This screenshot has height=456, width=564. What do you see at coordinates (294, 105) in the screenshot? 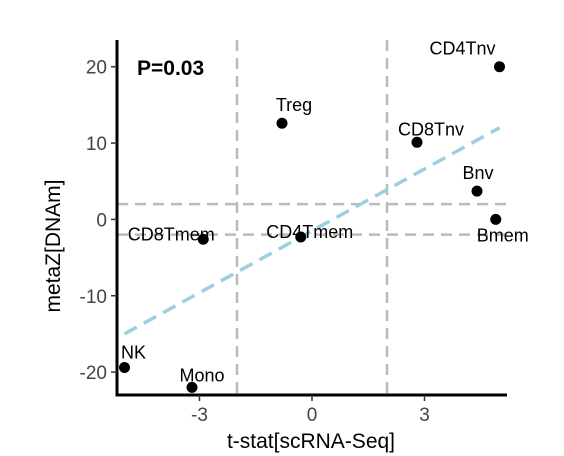
I see `point-label: Treg` at bounding box center [294, 105].